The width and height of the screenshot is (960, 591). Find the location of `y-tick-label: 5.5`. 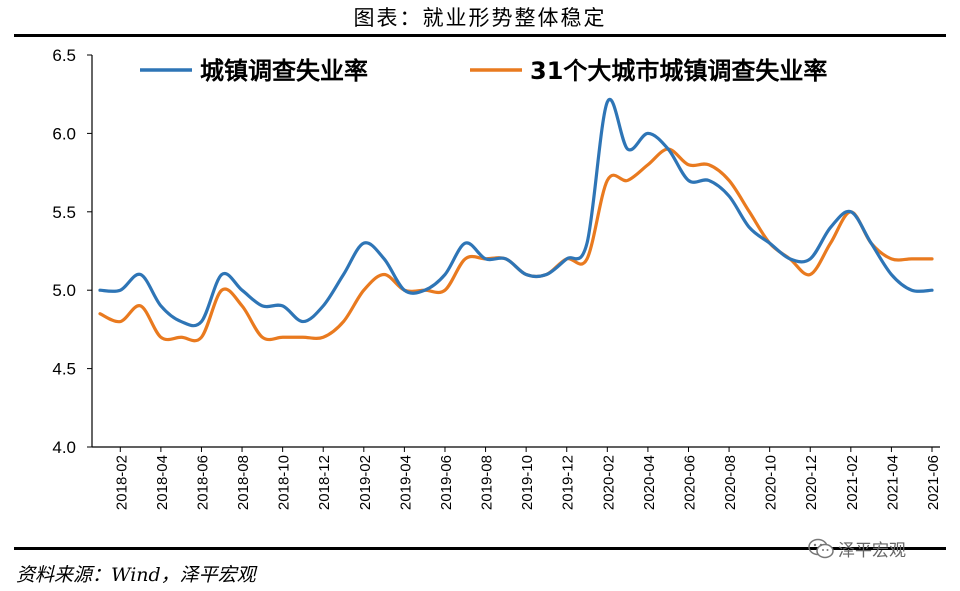

y-tick-label: 5.5 is located at coordinates (64, 212).